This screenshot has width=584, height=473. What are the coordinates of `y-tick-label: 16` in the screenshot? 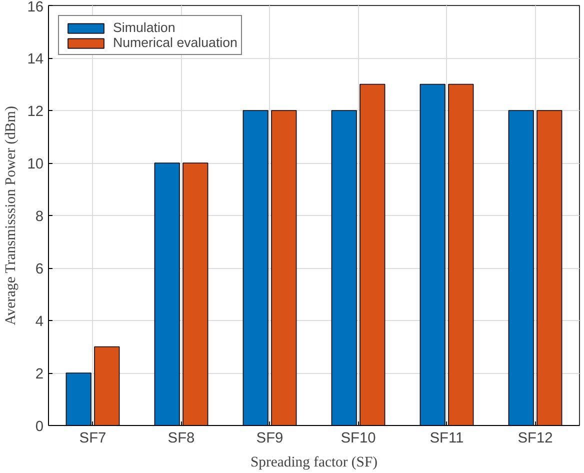 It's located at (35, 8).